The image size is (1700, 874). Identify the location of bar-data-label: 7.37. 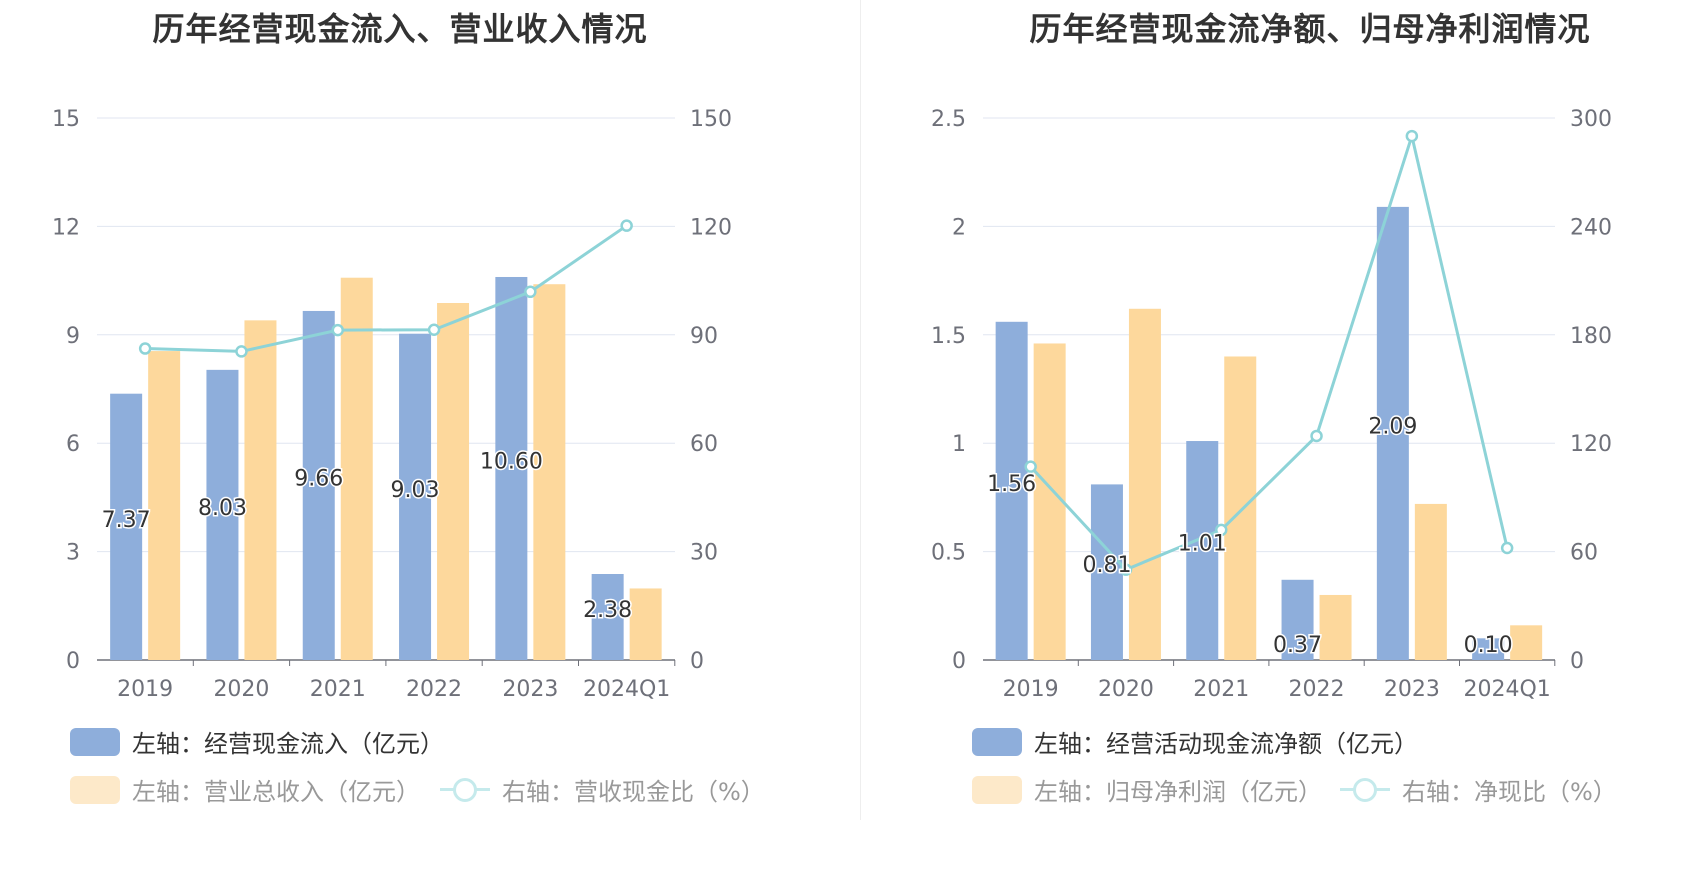
(126, 520).